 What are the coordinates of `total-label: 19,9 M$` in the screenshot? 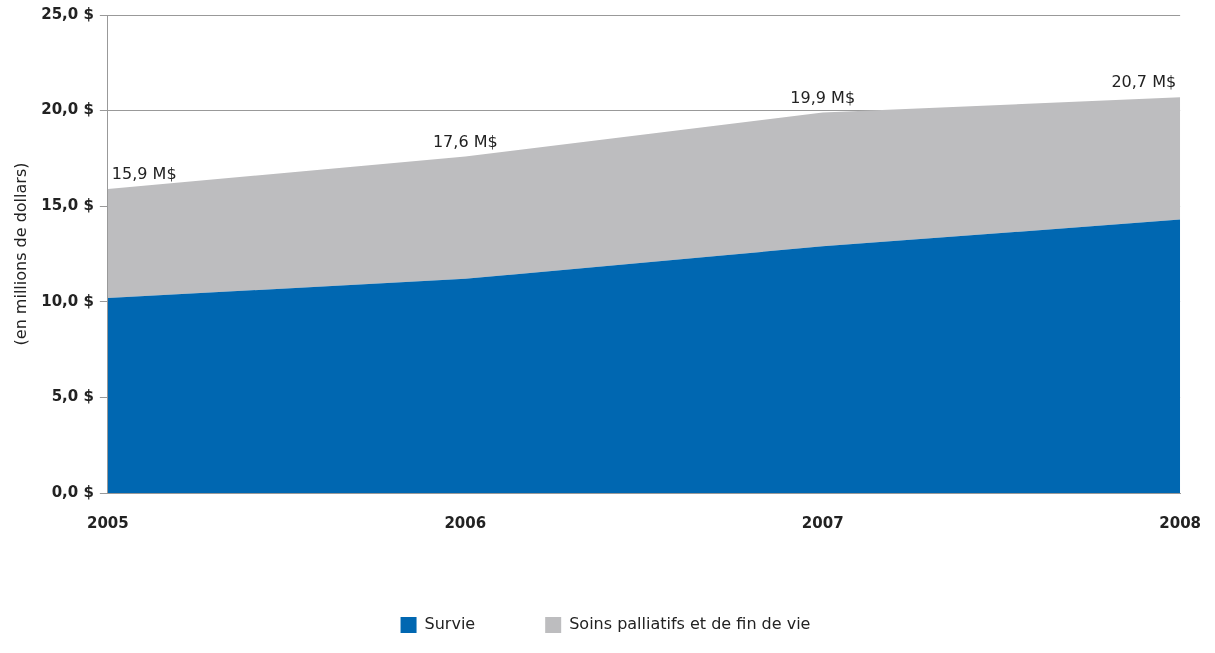 It's located at (823, 97).